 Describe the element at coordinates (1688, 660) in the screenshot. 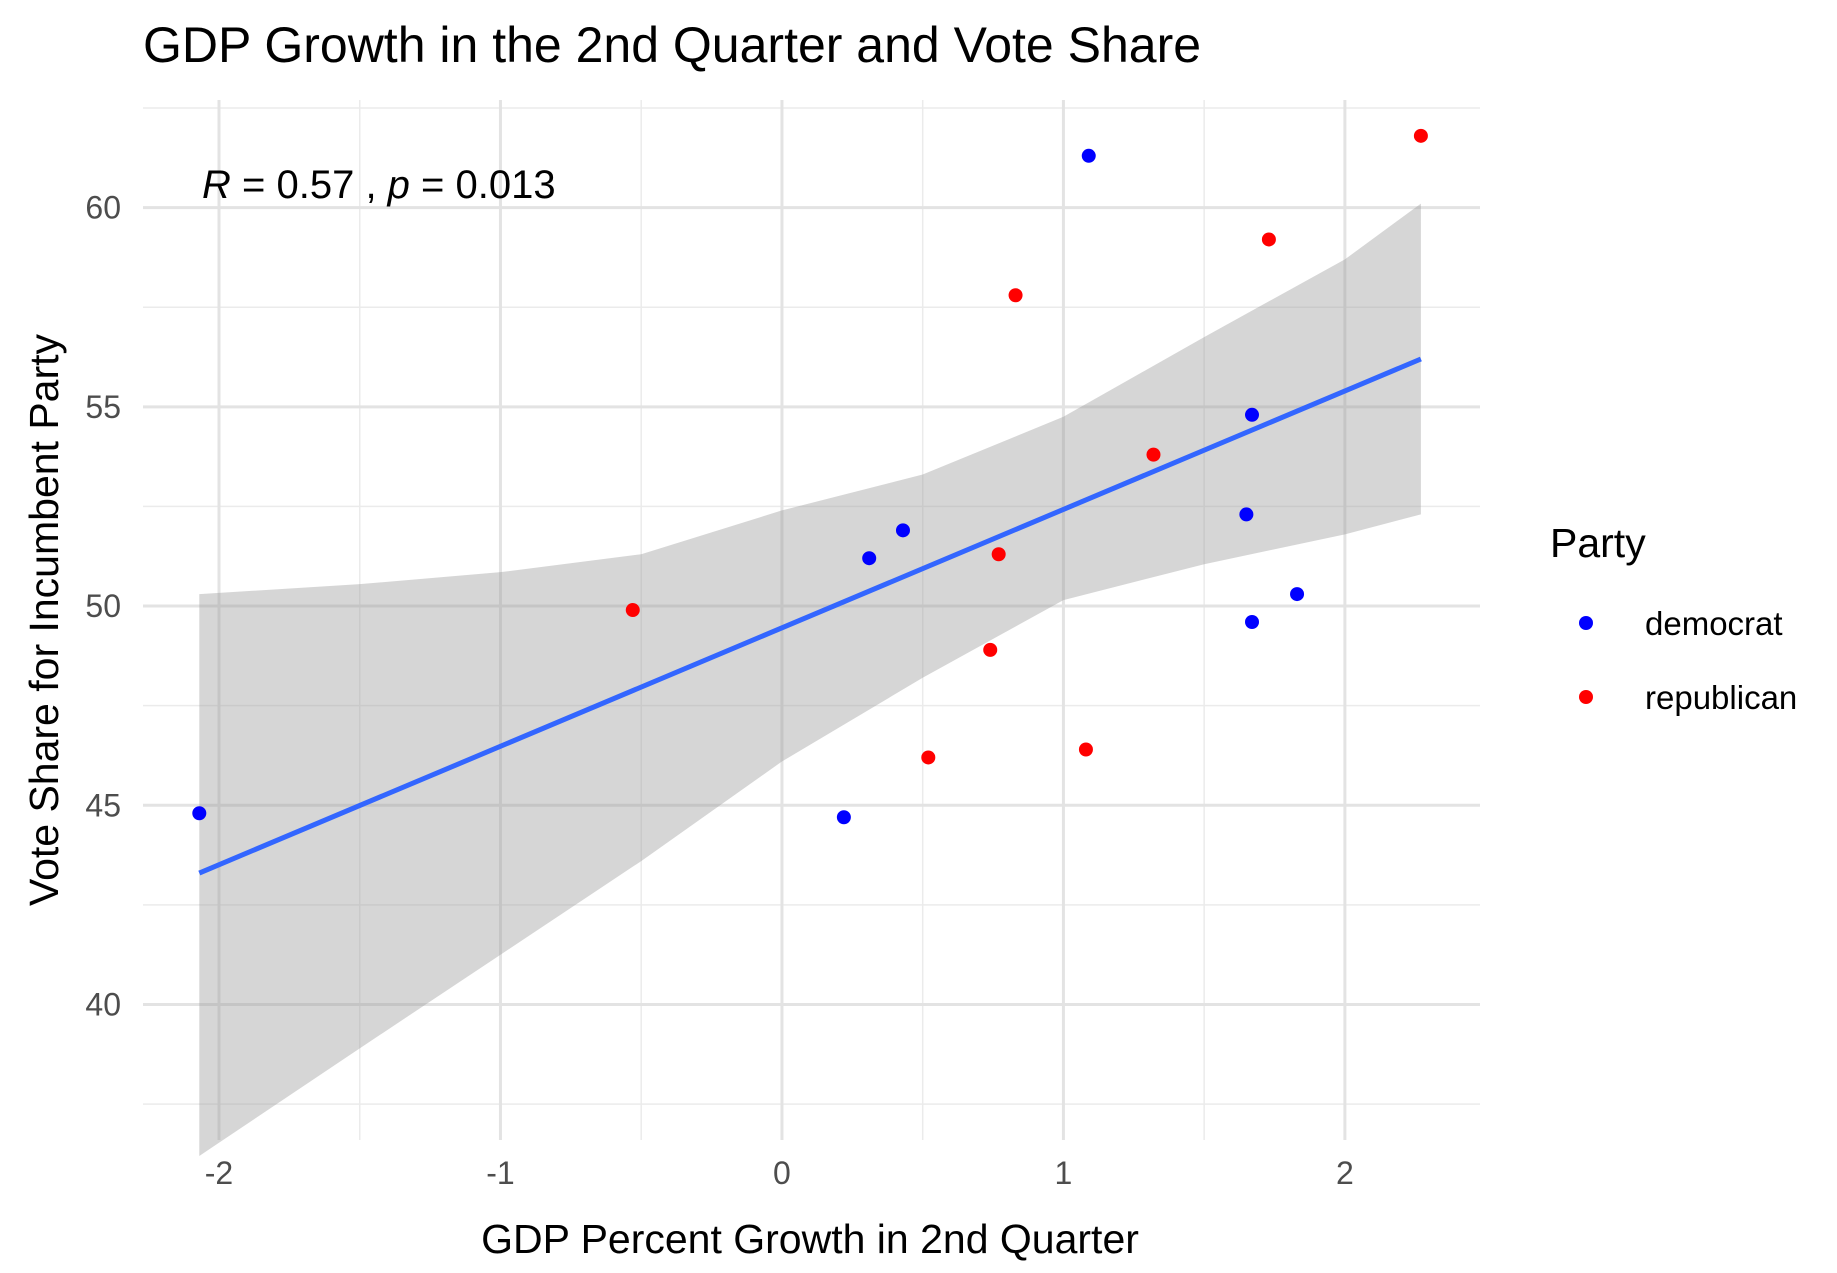

I see `legend-entries: democrat republican` at that location.